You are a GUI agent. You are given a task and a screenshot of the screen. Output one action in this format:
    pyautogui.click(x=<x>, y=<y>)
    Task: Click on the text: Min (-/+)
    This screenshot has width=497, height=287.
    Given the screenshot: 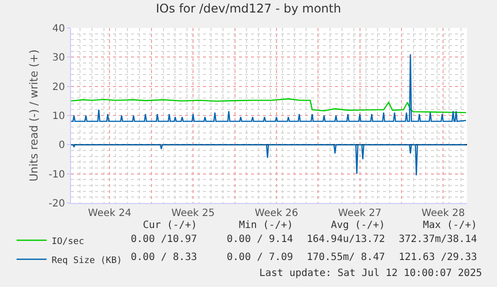 What is the action you would take?
    pyautogui.click(x=265, y=225)
    